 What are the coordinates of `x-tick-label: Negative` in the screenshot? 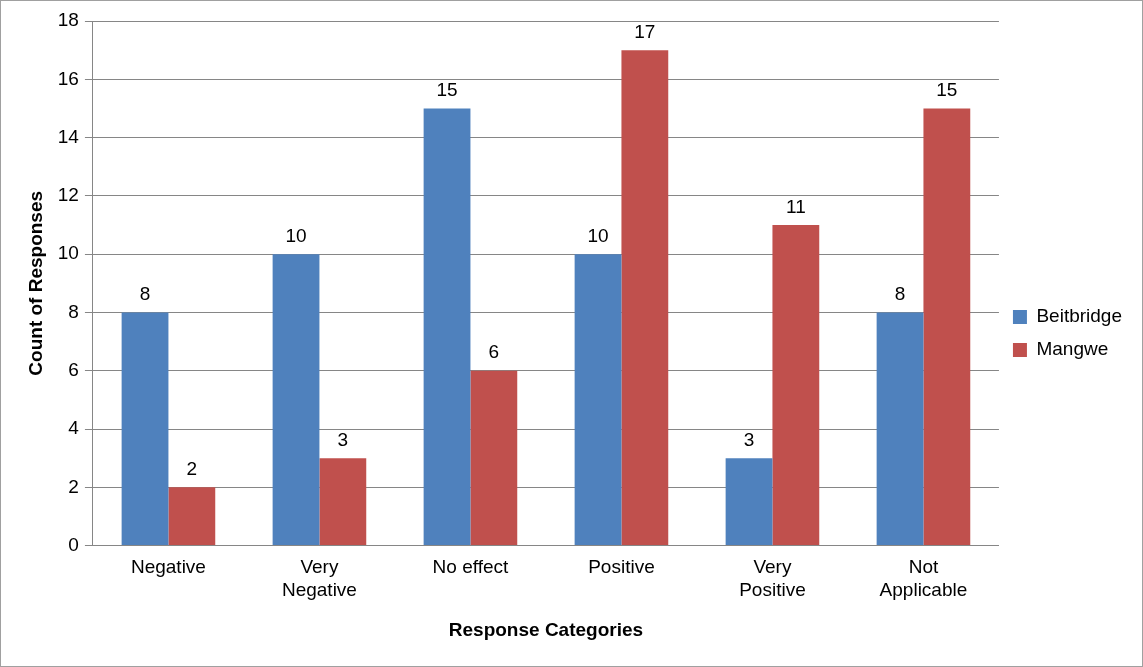 It's located at (168, 567).